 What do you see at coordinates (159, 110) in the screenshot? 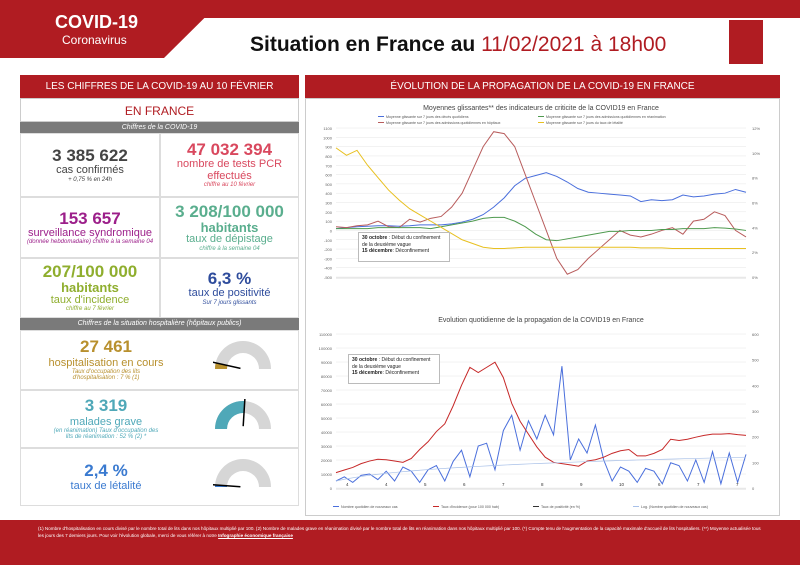
I see `region-label: EN FRANCE` at bounding box center [159, 110].